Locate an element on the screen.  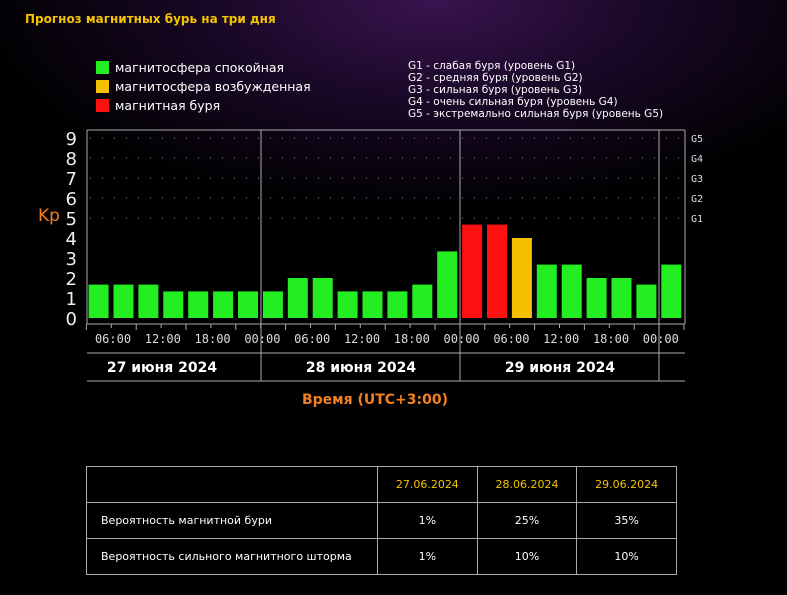
y-tick-label: 7 is located at coordinates (71, 179).